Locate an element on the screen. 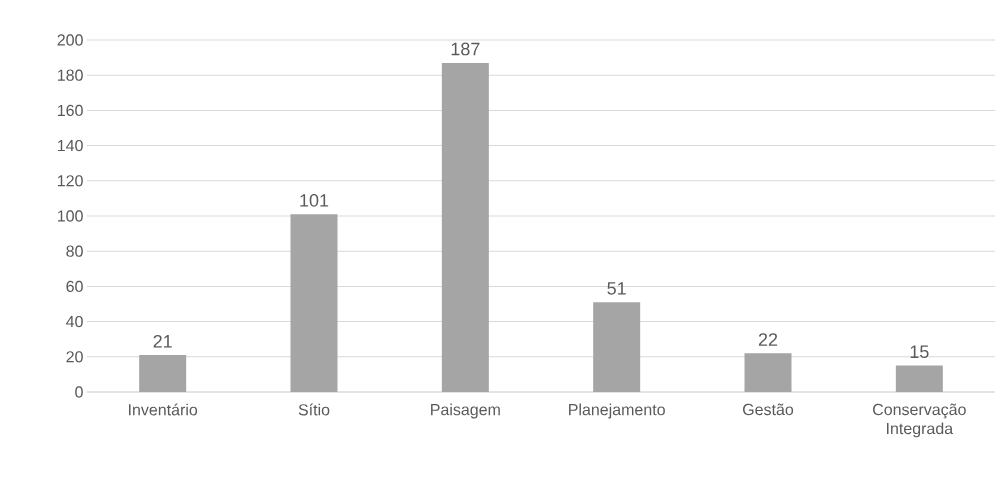 This screenshot has height=479, width=1008. y-tick-label: 20 is located at coordinates (74, 357).